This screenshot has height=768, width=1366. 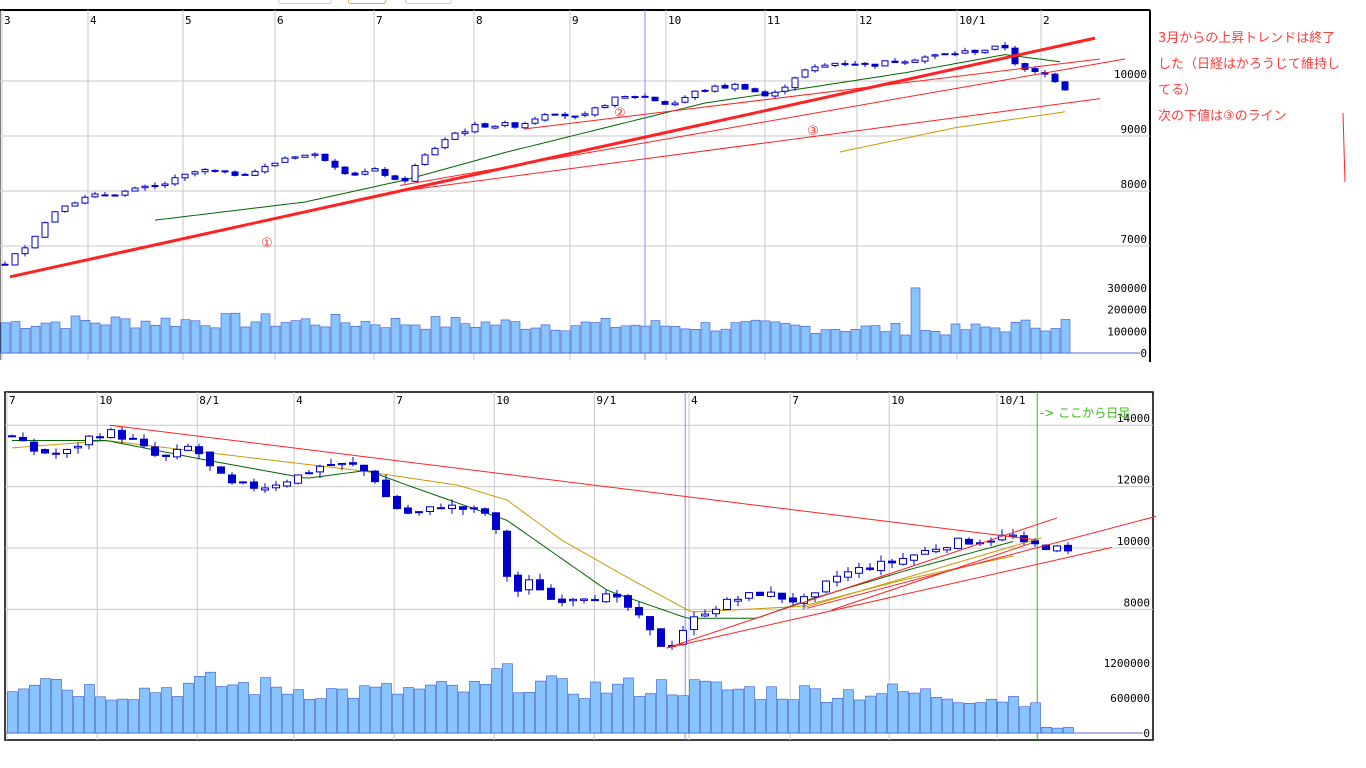 What do you see at coordinates (1130, 698) in the screenshot?
I see `volume-tick-label: 600000` at bounding box center [1130, 698].